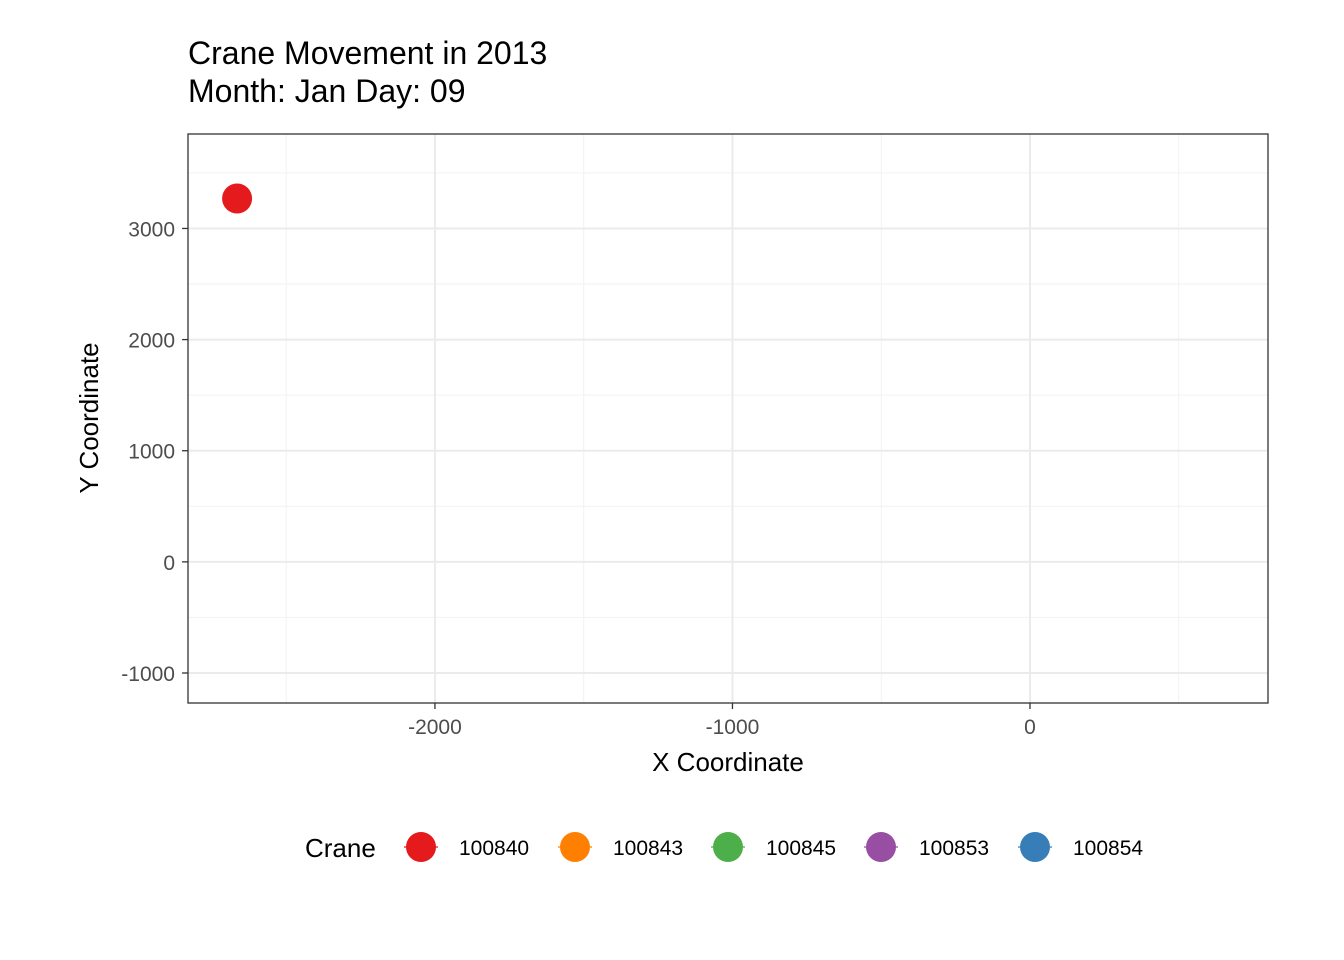 This screenshot has height=960, width=1344. I want to click on chart-subtitle: Month: Jan Day: 09, so click(326, 91).